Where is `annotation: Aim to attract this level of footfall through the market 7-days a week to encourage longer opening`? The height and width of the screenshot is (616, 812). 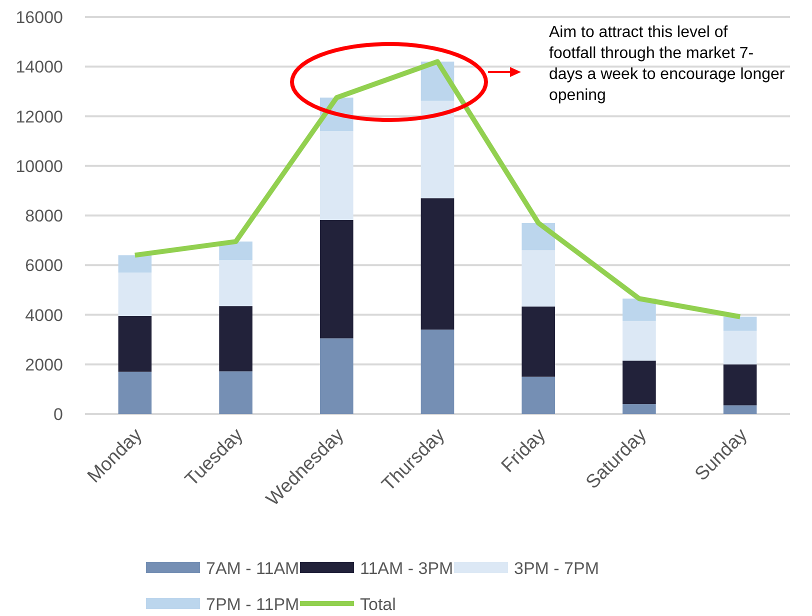
annotation: Aim to attract this level of footfall through the market 7-days a week to encourage longer opening is located at coordinates (667, 64).